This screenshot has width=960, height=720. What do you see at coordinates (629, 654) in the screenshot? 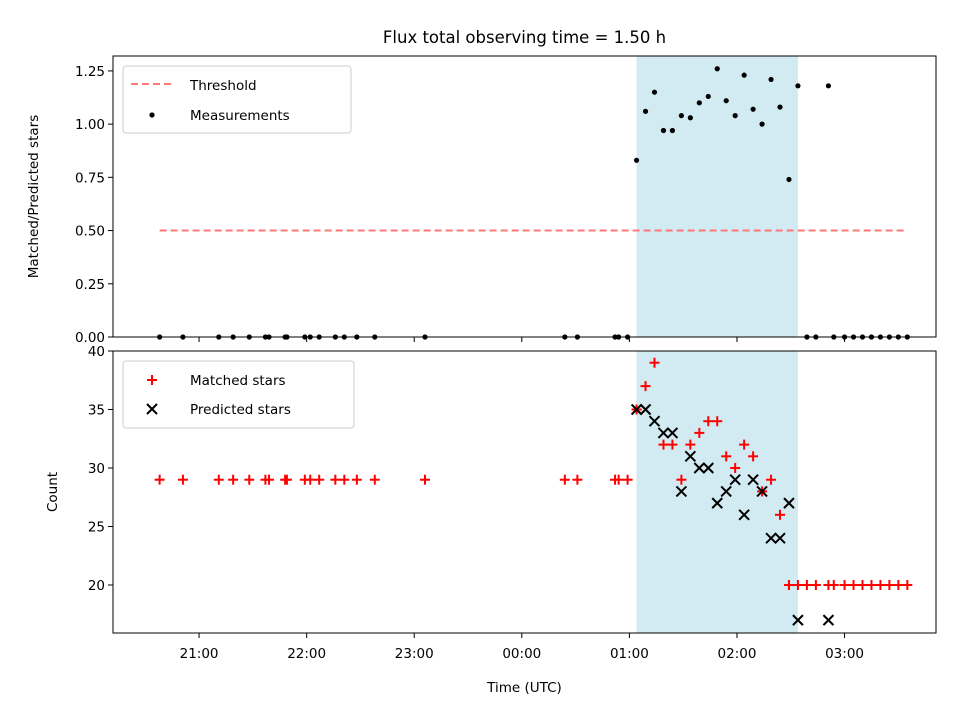
I see `x-tick-label: 01:00` at bounding box center [629, 654].